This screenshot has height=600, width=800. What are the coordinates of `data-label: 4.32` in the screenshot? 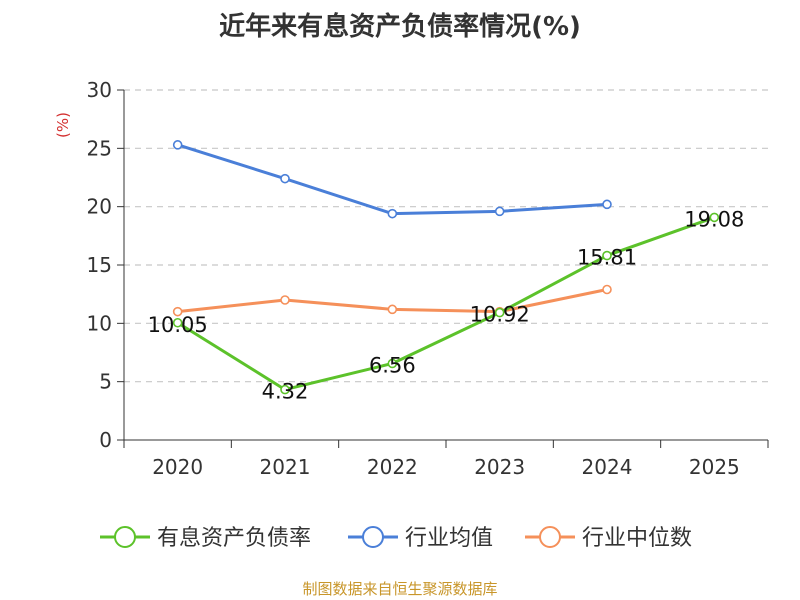 It's located at (285, 392).